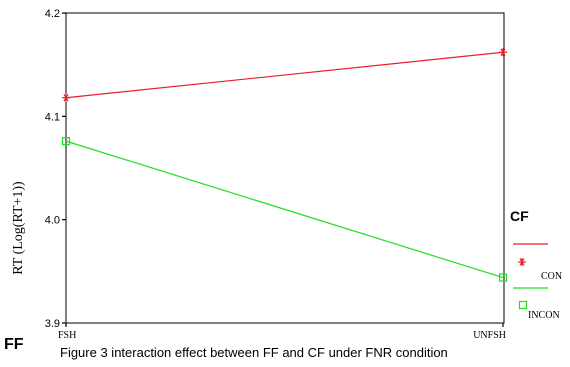  I want to click on x-axis-label: FF, so click(14, 344).